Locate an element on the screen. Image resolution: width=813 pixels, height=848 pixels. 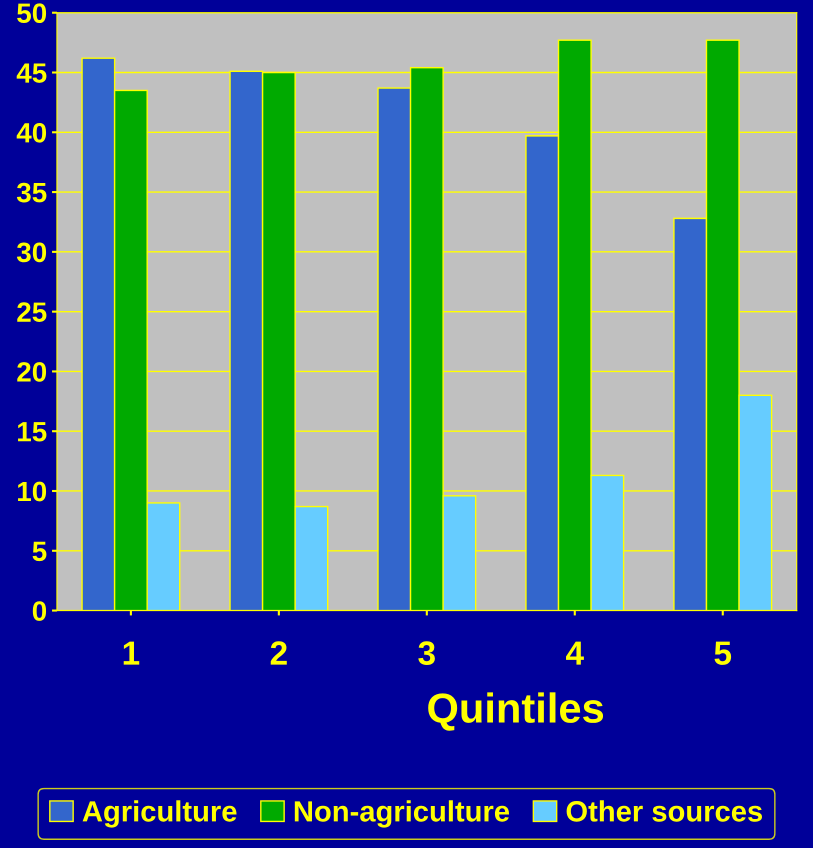
legend-label: Other sources is located at coordinates (664, 811).